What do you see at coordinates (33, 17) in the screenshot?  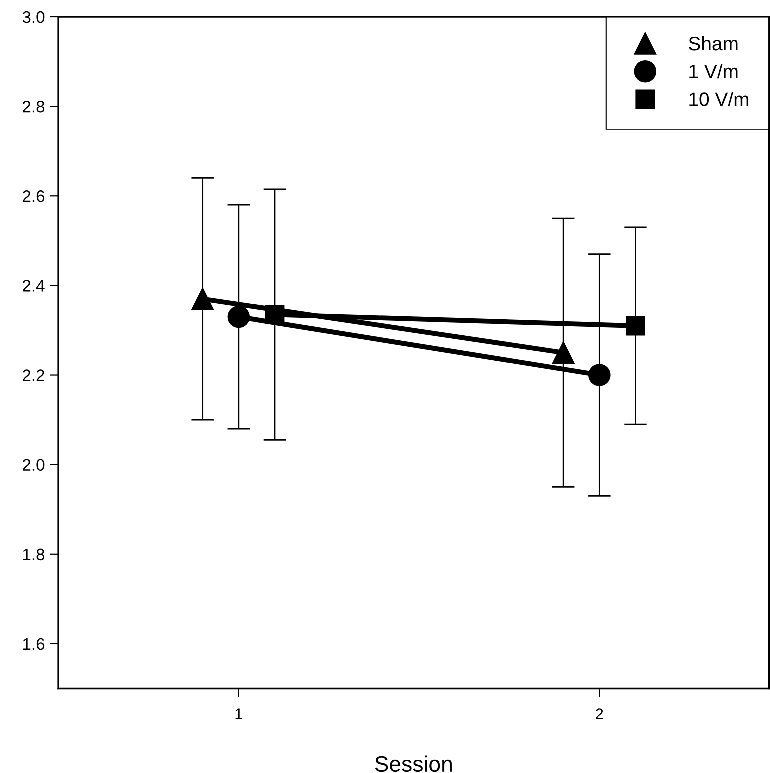 I see `y-tick-label: 3.0` at bounding box center [33, 17].